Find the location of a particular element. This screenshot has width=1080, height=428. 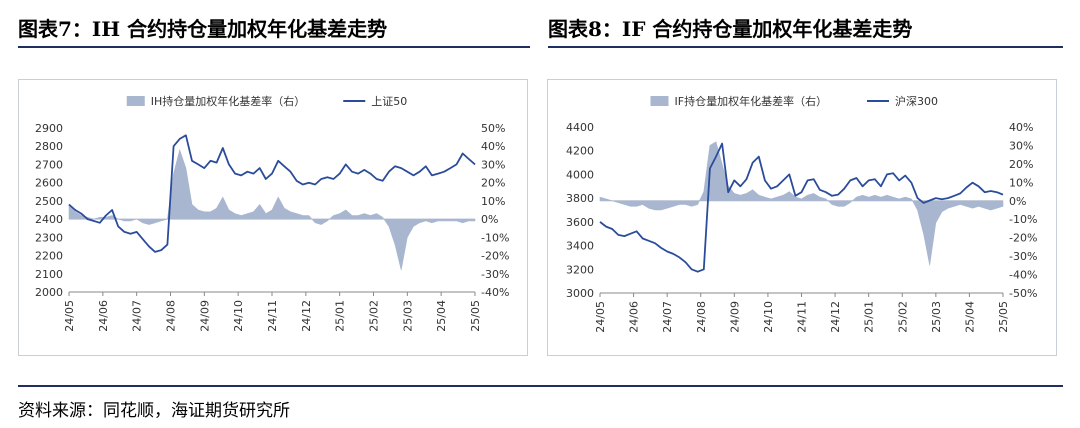

title-underline-right is located at coordinates (805, 47).